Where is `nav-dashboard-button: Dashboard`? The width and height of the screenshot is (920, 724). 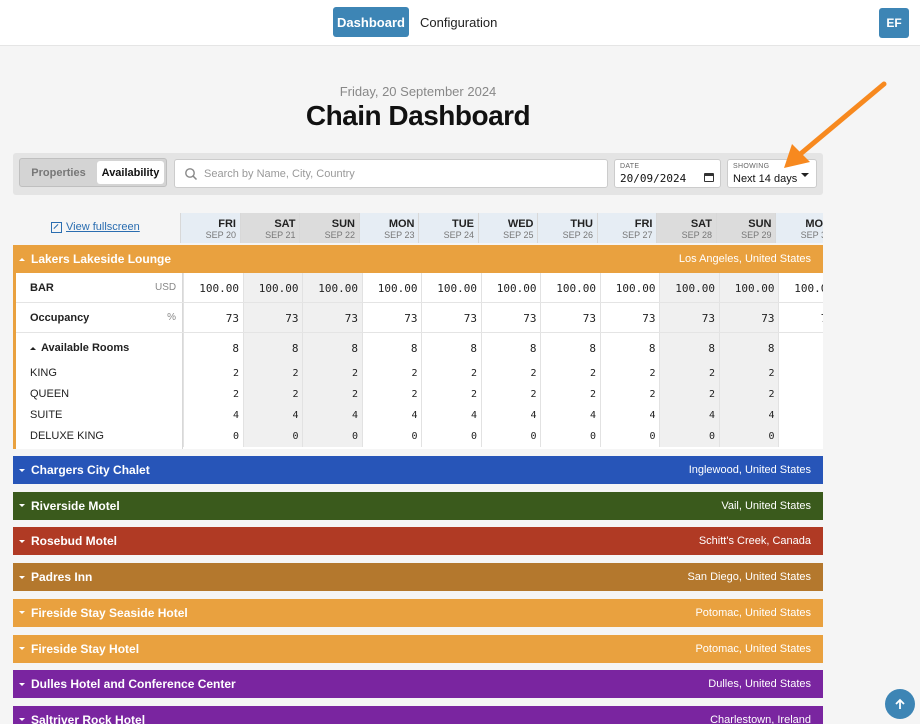
nav-dashboard-button: Dashboard is located at coordinates (371, 22).